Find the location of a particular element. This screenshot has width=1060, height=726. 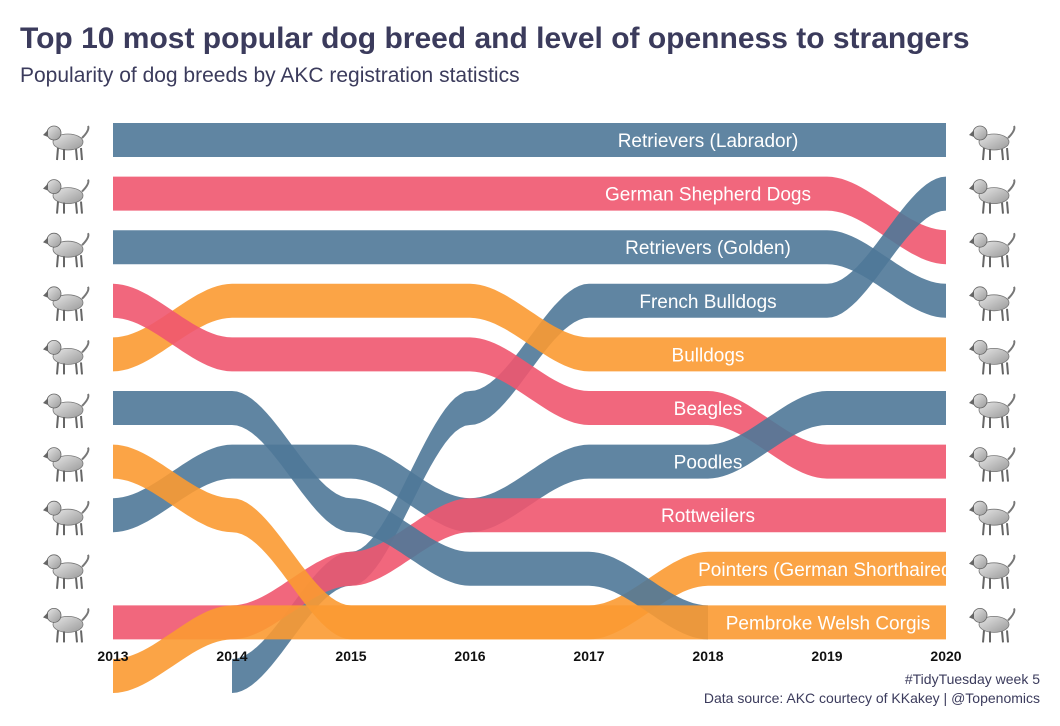

x-tick-2015: 2015 is located at coordinates (350, 656).